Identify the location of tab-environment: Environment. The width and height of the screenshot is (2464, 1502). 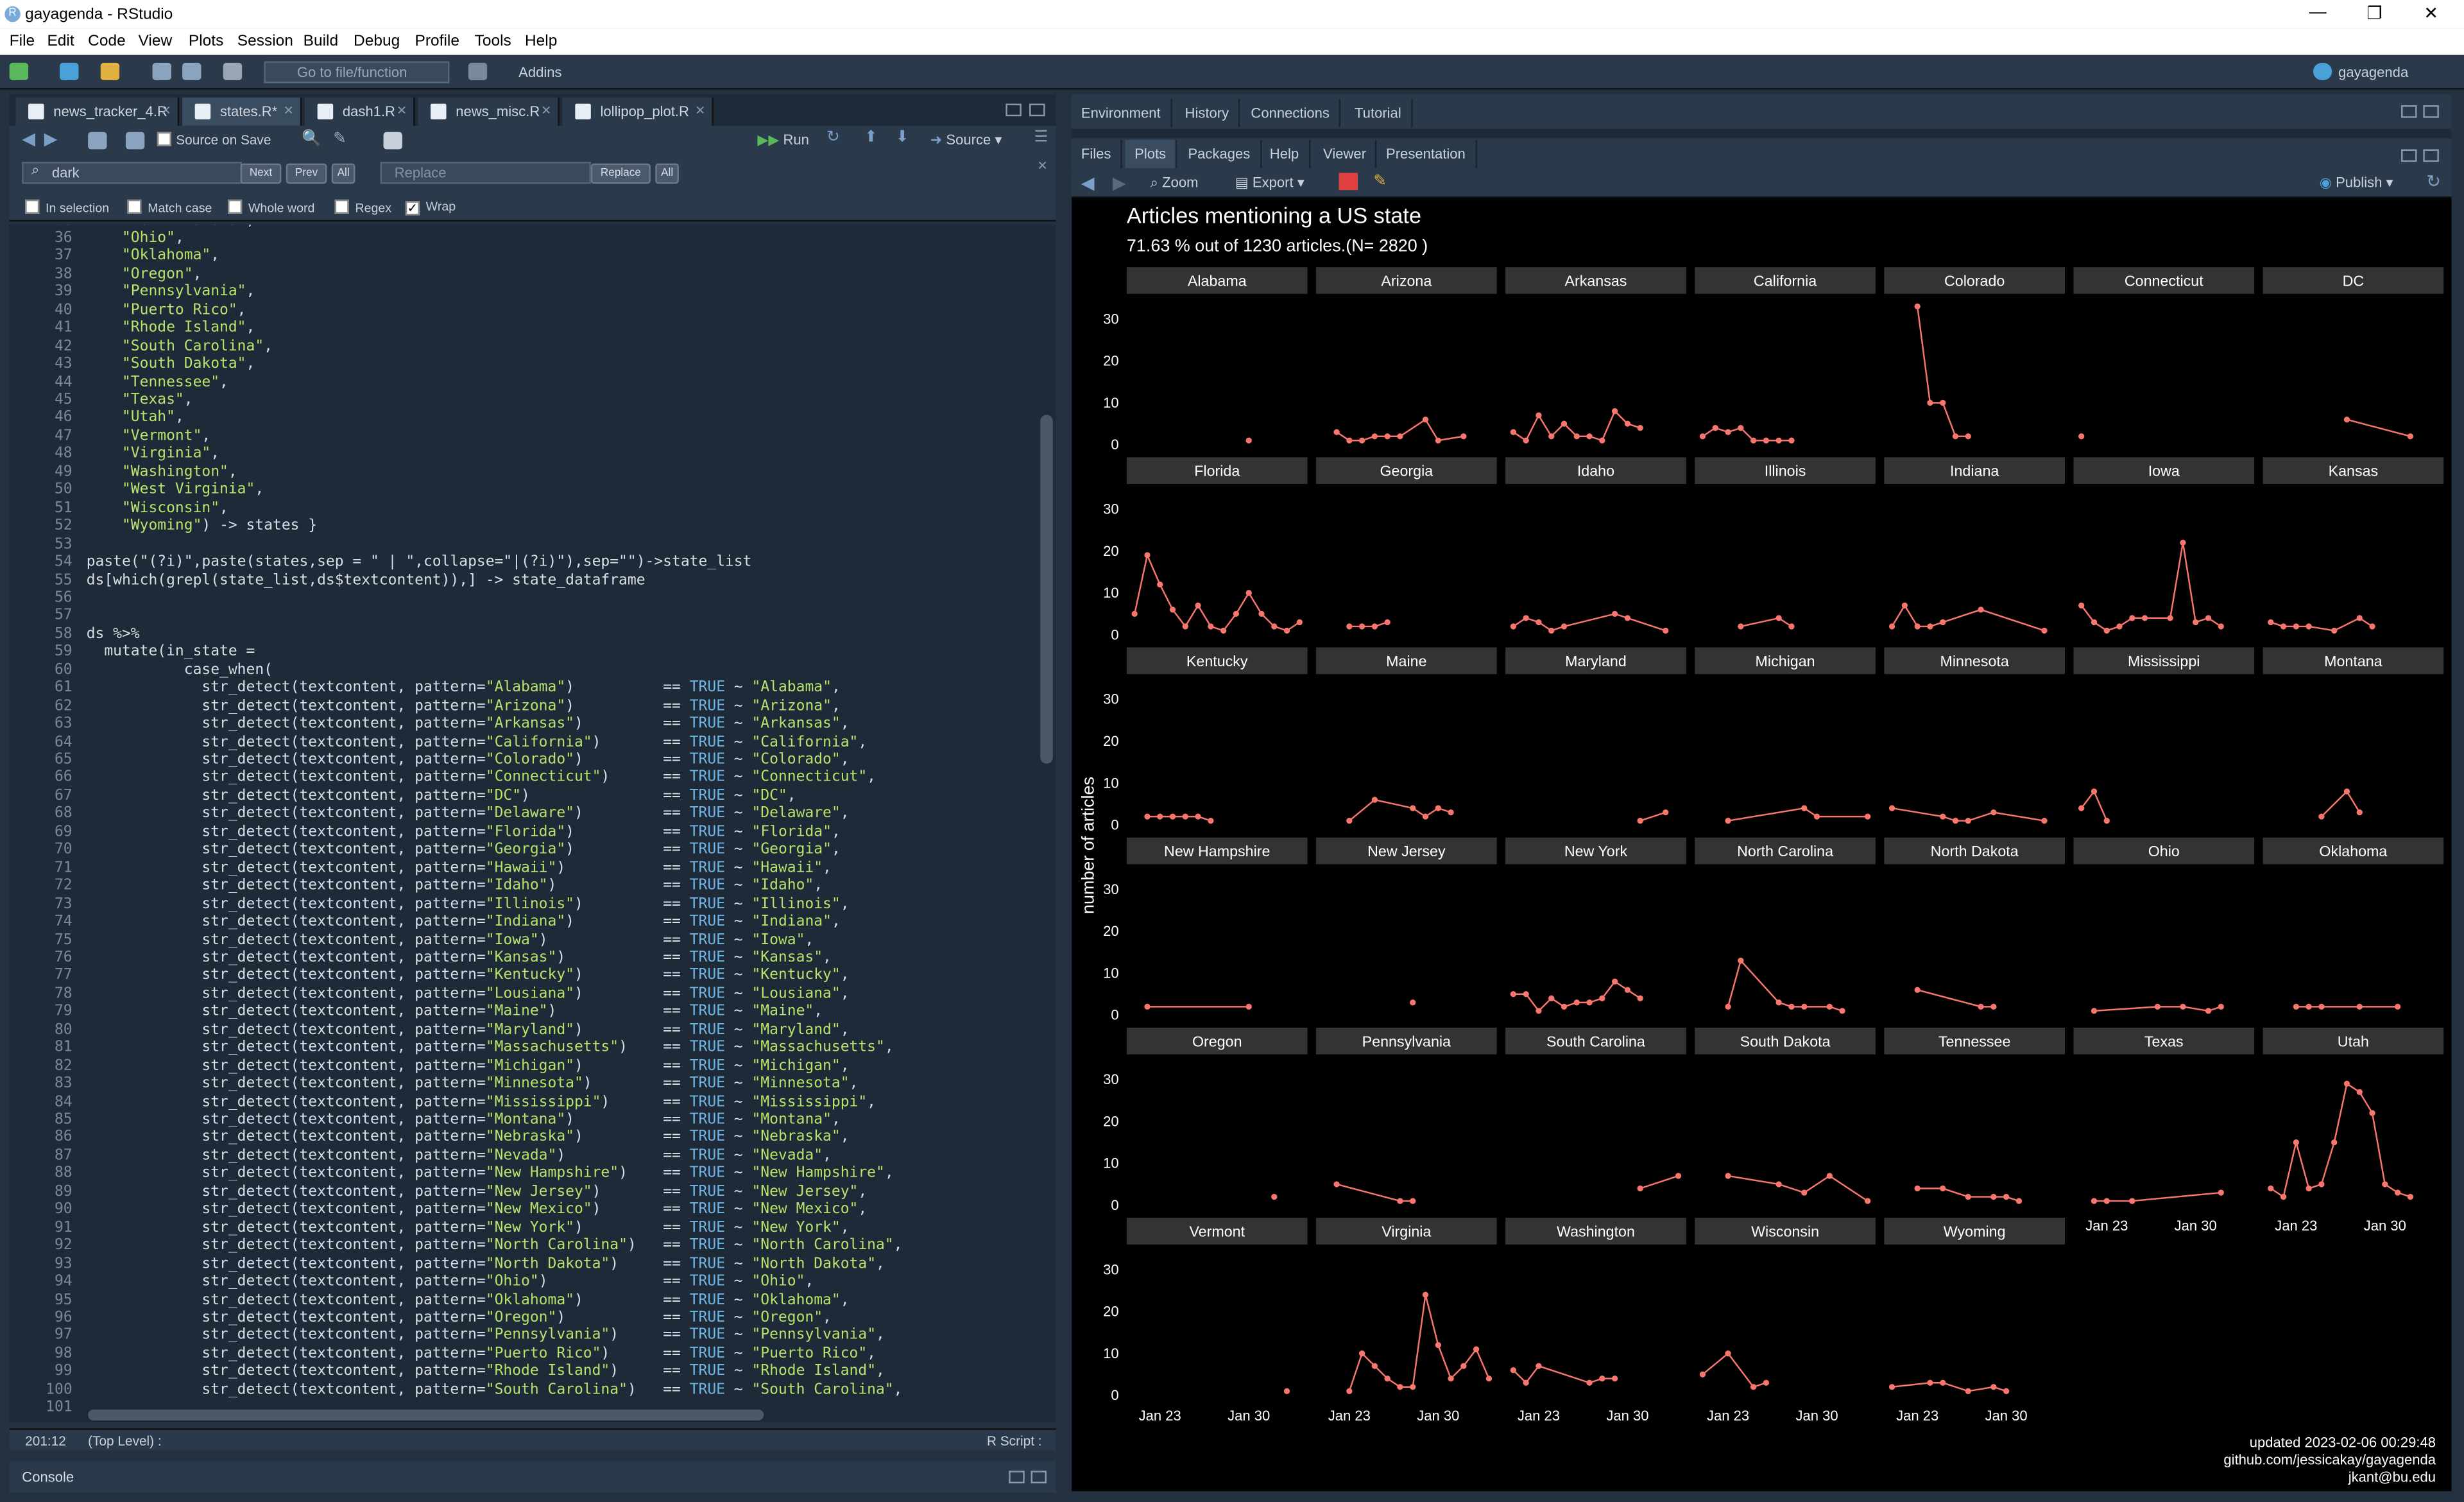
(1122, 113).